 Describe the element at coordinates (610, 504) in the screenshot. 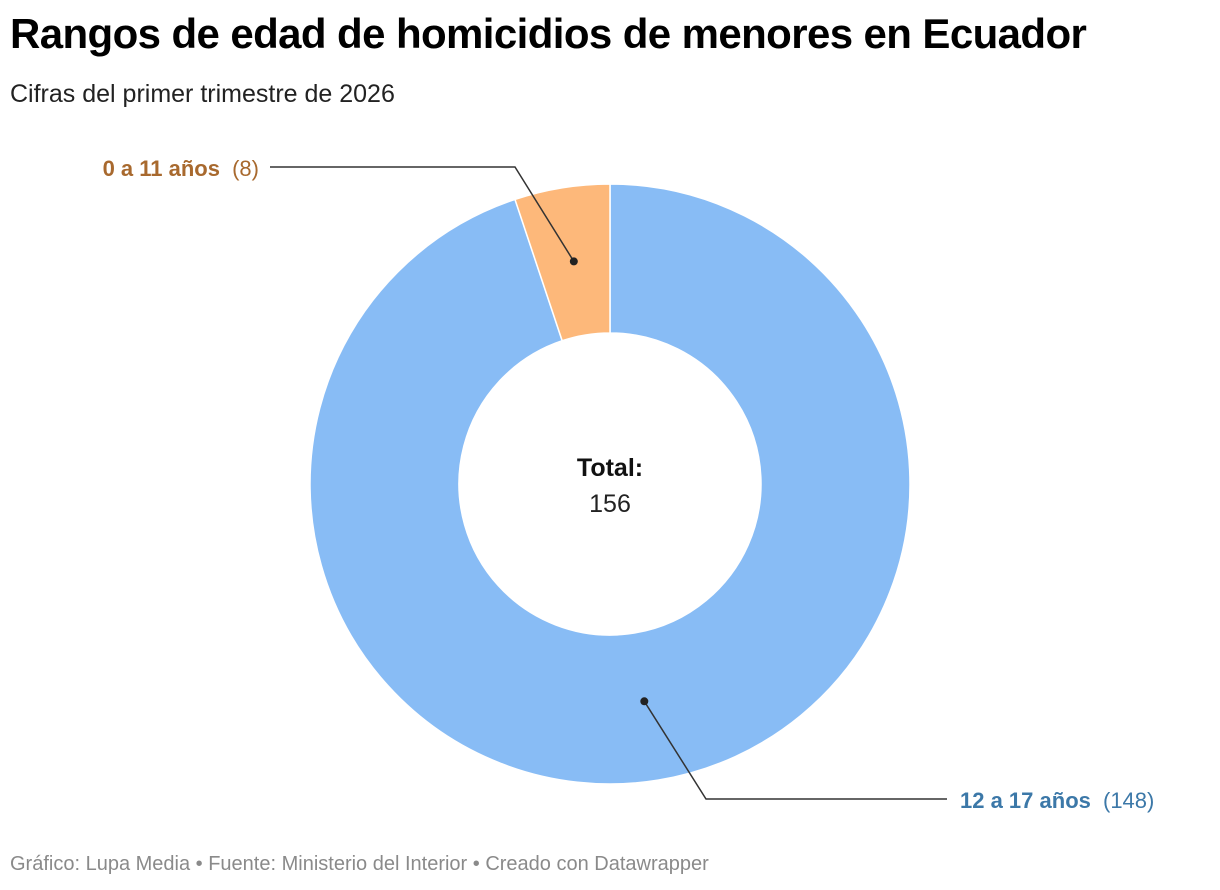

I see `center-total-value: 156` at that location.